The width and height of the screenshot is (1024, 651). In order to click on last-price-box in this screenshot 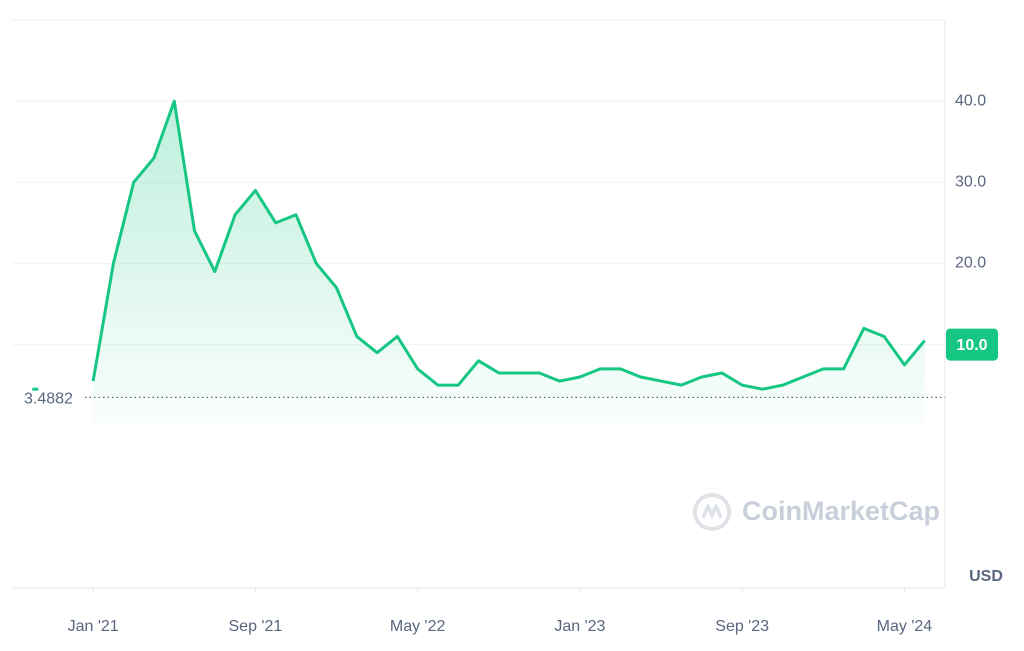, I will do `click(972, 344)`.